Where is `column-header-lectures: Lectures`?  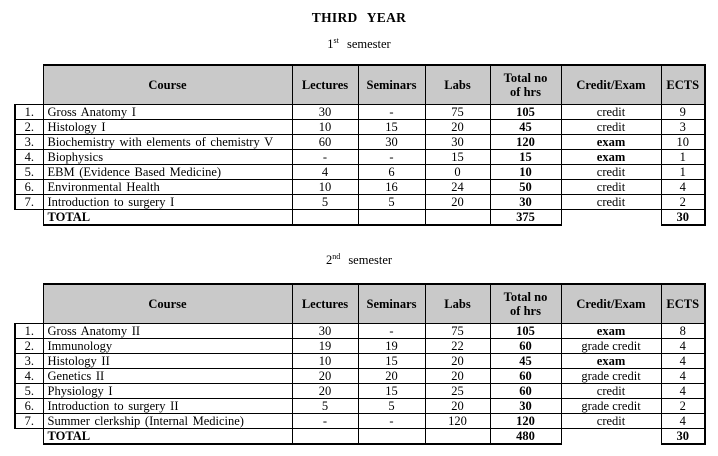 column-header-lectures: Lectures is located at coordinates (325, 84).